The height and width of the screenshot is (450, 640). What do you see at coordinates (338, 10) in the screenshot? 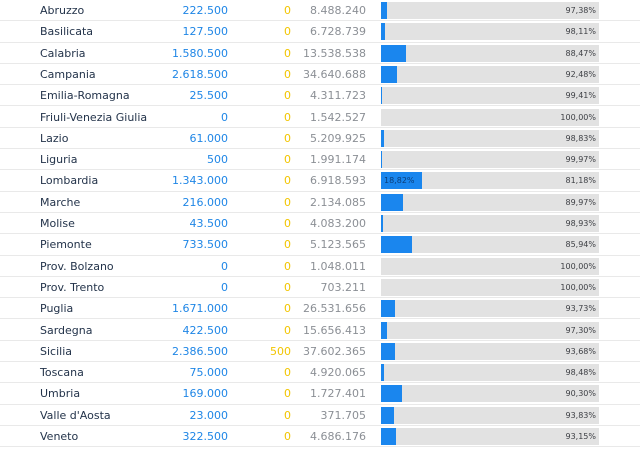
I see `value-c: 8.488.240` at bounding box center [338, 10].